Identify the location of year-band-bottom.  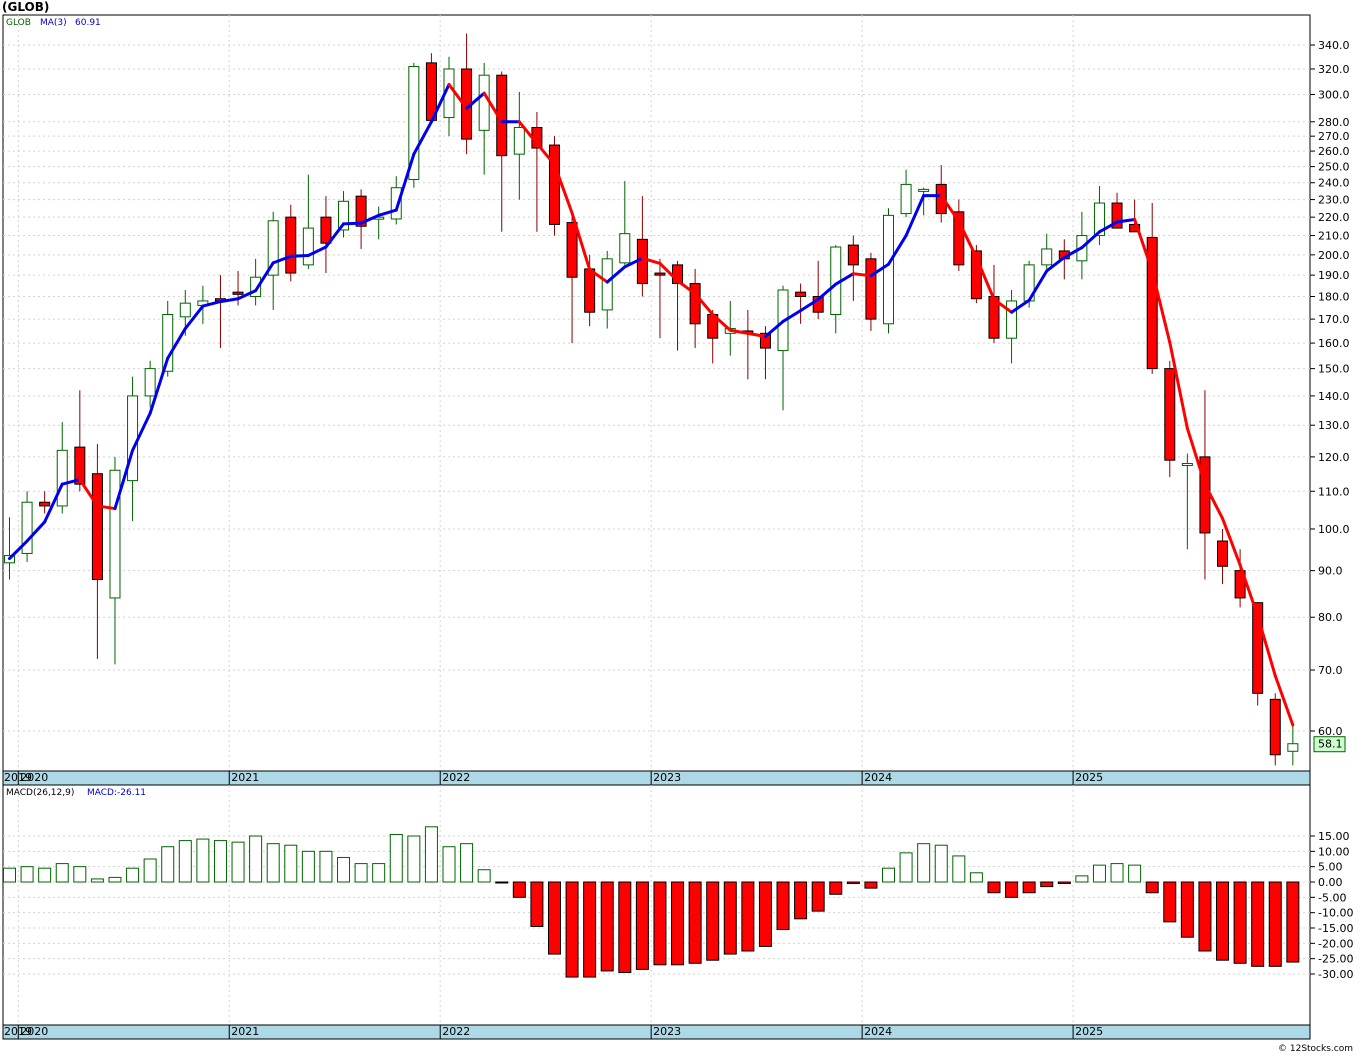
(656, 1032).